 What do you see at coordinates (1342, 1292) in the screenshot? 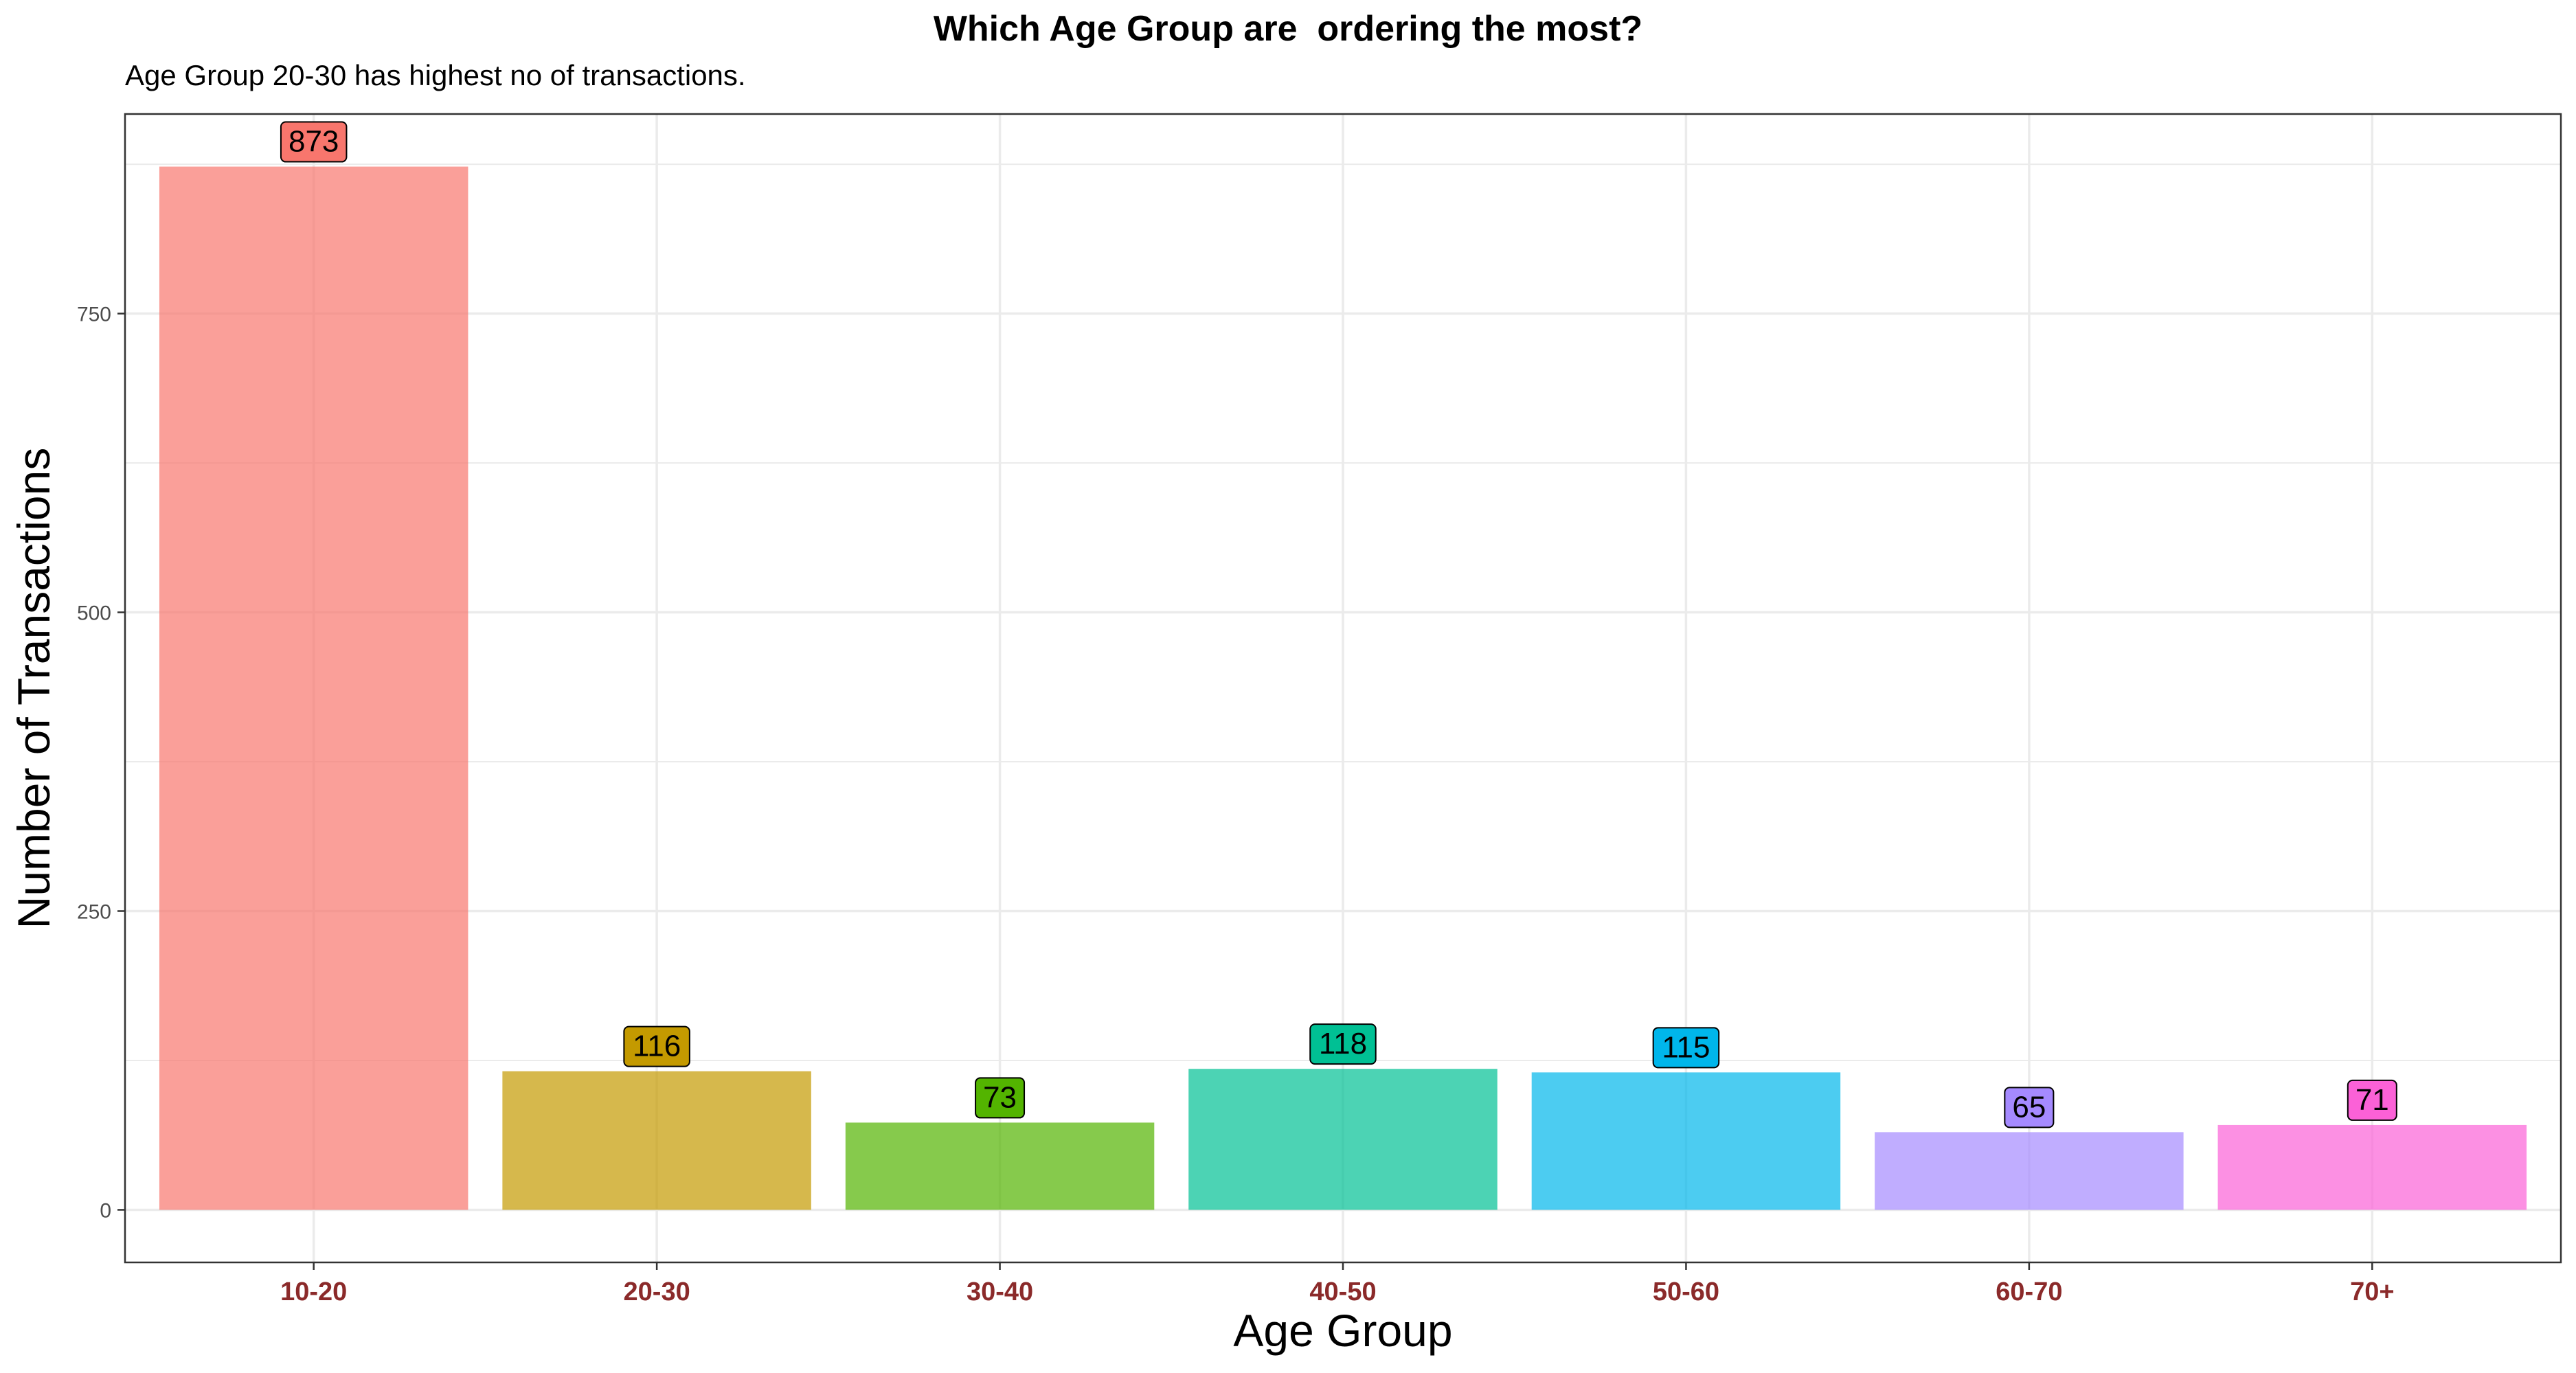
I see `x-tick-label: 40-50` at bounding box center [1342, 1292].